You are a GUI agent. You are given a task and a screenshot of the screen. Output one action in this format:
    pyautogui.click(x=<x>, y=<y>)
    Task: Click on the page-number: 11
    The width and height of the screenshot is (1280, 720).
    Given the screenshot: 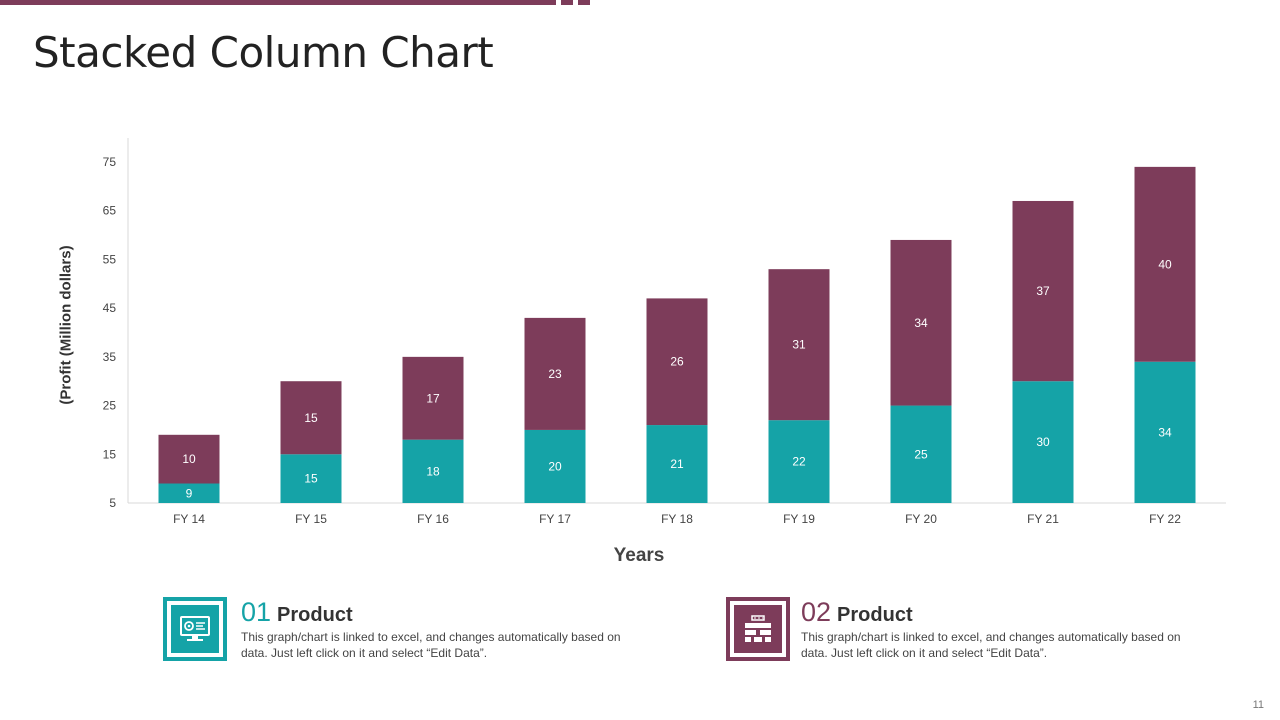 What is the action you would take?
    pyautogui.click(x=1258, y=705)
    